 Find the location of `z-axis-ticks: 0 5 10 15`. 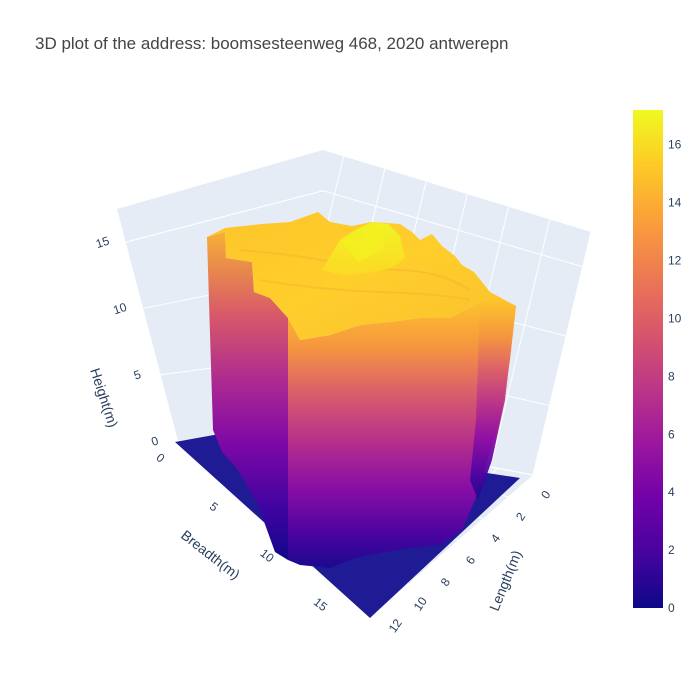

z-axis-ticks: 0 5 10 15 is located at coordinates (127, 341).